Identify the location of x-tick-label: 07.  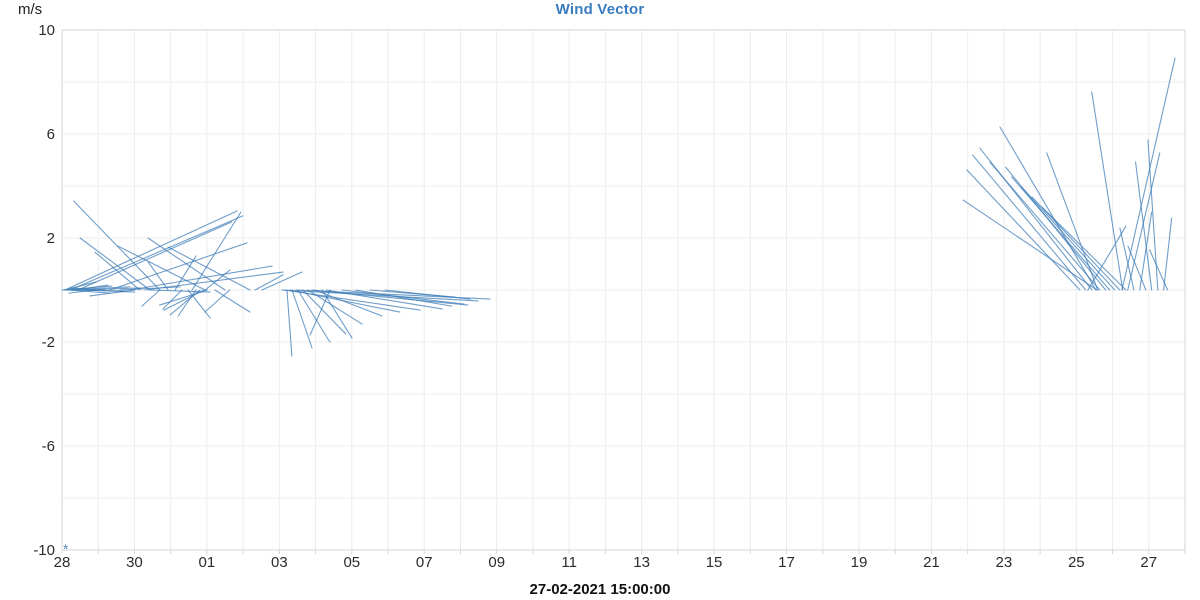
(424, 562).